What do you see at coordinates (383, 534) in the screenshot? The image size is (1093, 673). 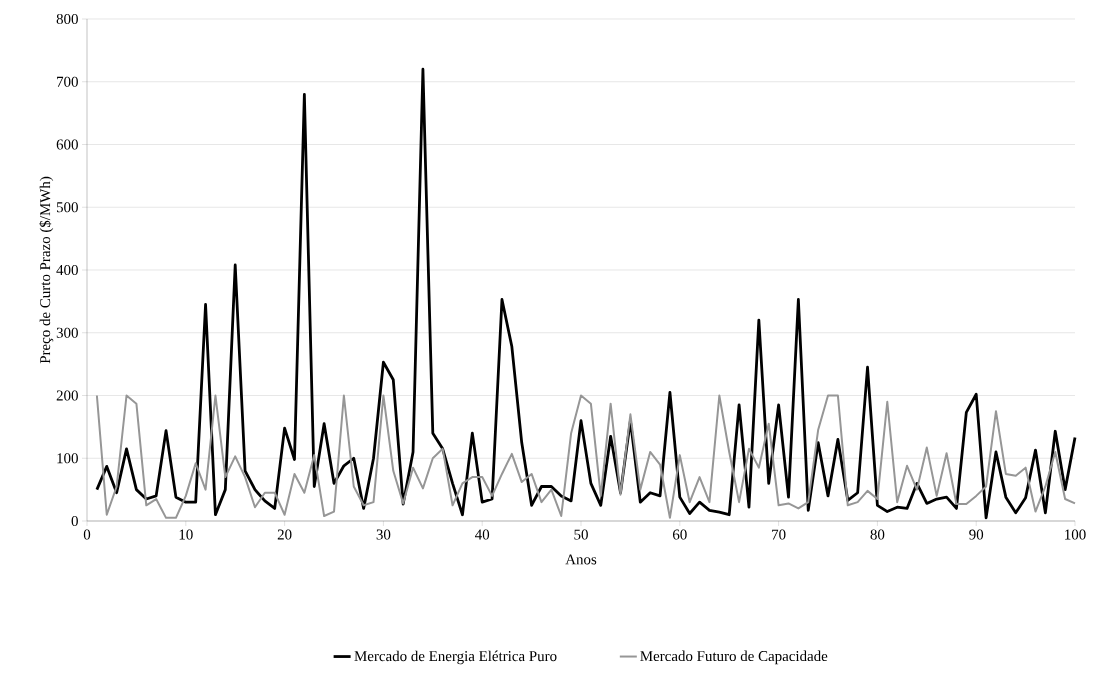 I see `x-tick-label: 30` at bounding box center [383, 534].